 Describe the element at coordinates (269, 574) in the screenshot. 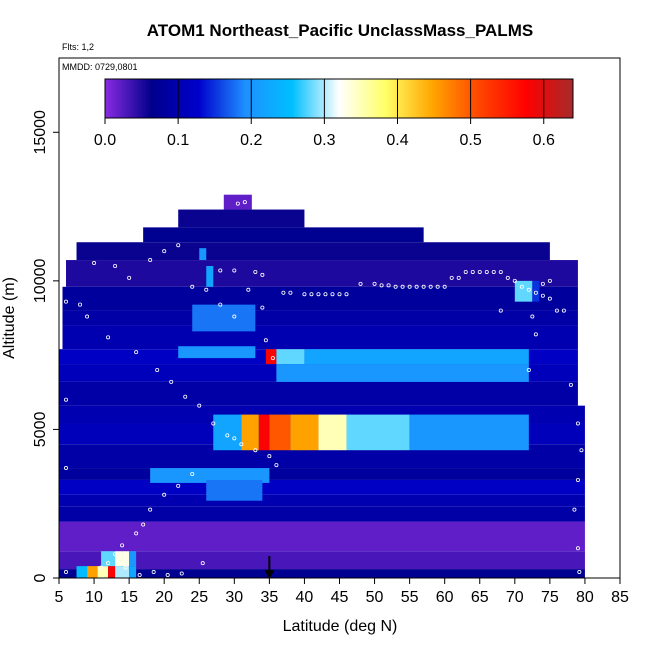

I see `marker-head` at that location.